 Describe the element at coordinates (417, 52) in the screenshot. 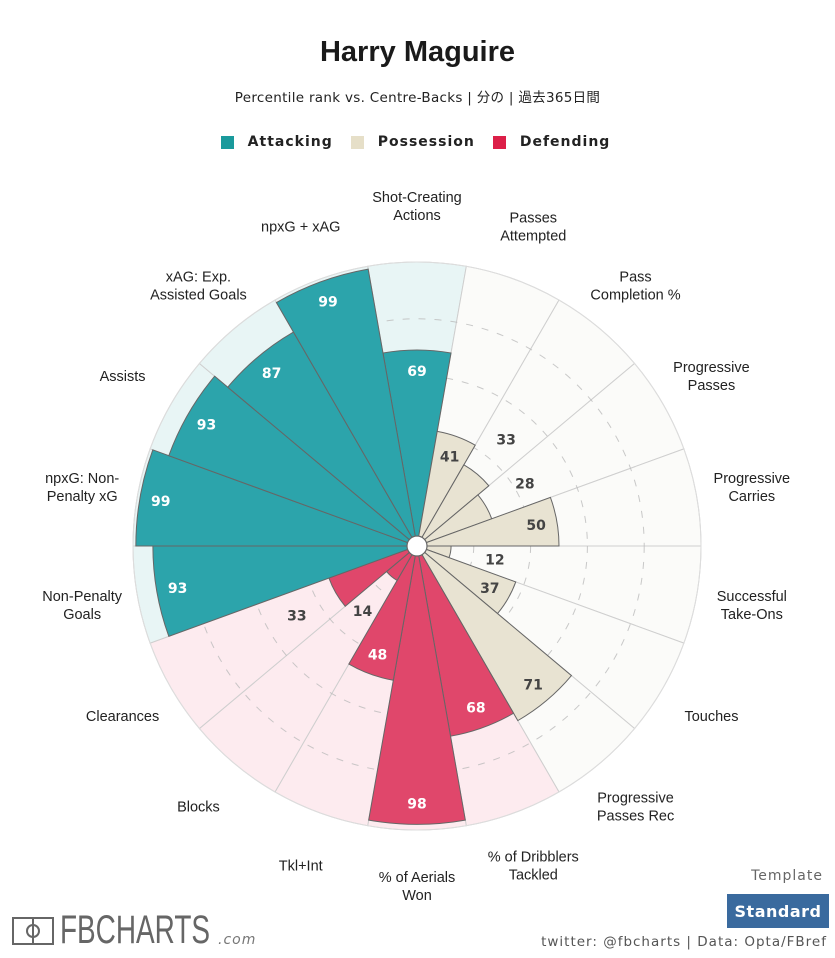

I see `chart-title: Harry Maguire` at that location.